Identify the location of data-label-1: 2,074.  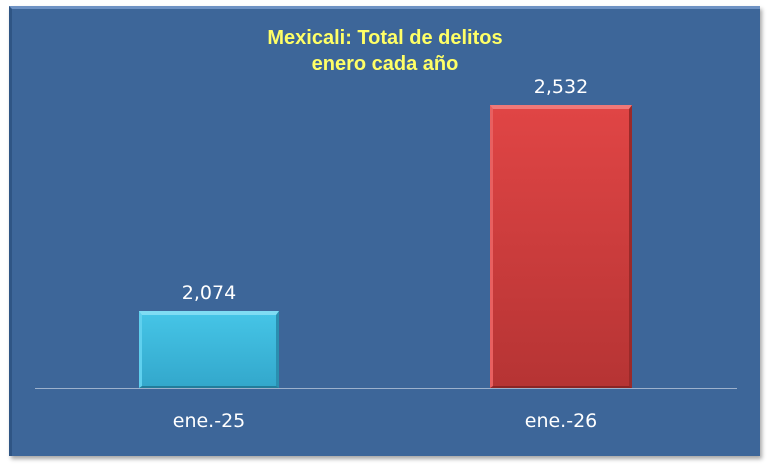
(209, 293).